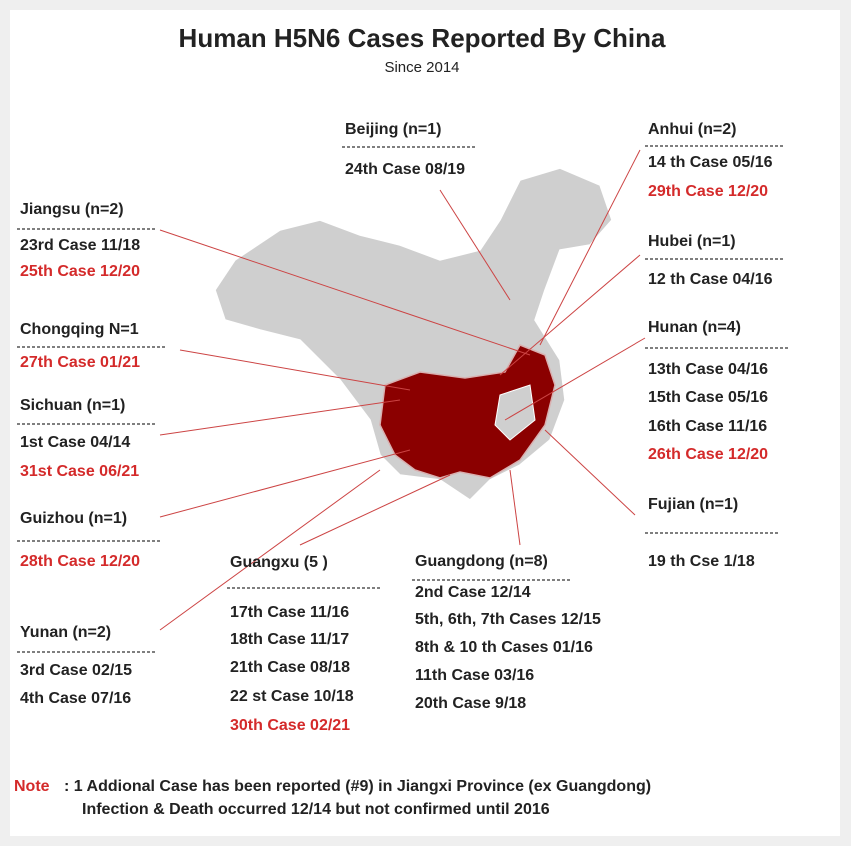  What do you see at coordinates (515, 412) in the screenshot?
I see `jiangxi` at bounding box center [515, 412].